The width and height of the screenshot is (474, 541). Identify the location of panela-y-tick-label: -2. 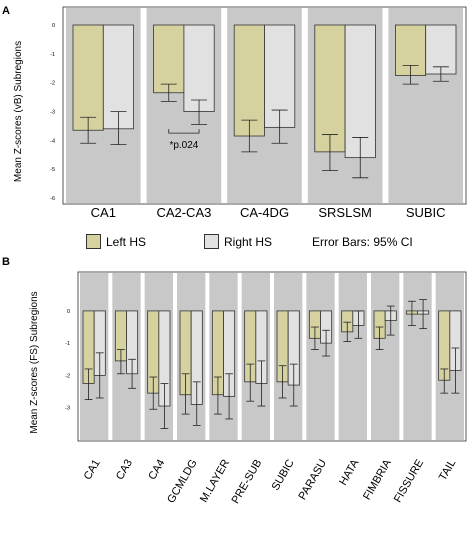
(52, 84).